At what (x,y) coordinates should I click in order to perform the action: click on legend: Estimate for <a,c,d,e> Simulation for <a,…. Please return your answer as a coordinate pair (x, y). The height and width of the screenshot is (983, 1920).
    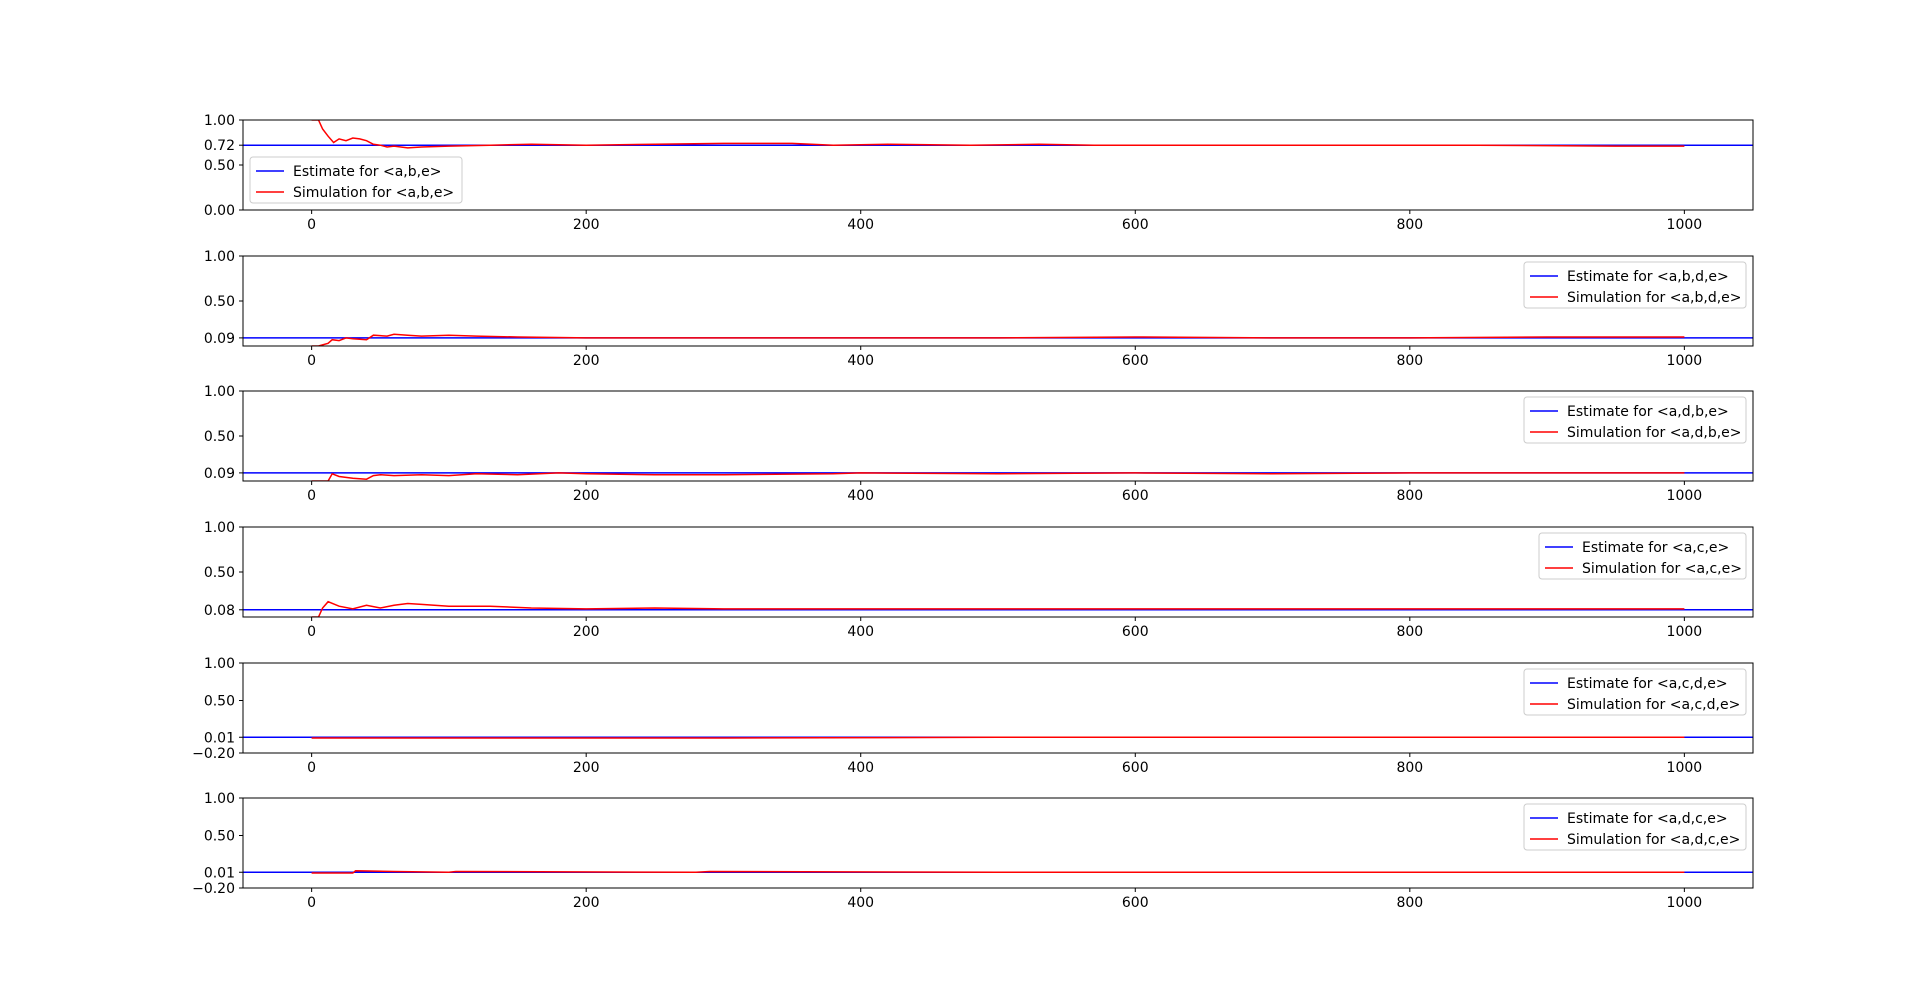
    Looking at the image, I should click on (1635, 692).